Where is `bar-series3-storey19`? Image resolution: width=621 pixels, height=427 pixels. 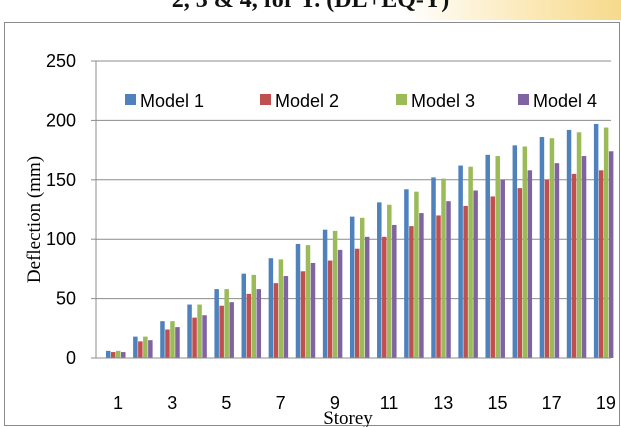
bar-series3-storey19 is located at coordinates (606, 242).